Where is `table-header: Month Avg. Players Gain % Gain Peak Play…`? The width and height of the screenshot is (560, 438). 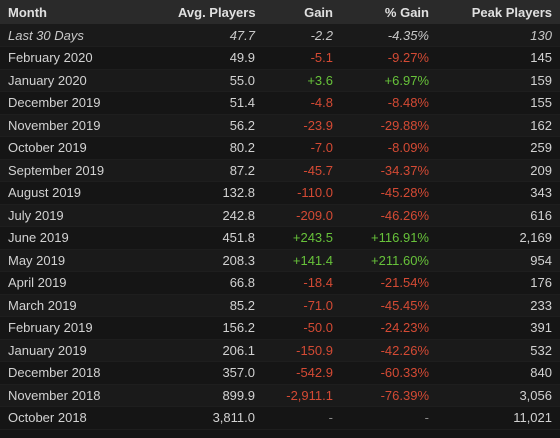 table-header: Month Avg. Players Gain % Gain Peak Play… is located at coordinates (280, 12).